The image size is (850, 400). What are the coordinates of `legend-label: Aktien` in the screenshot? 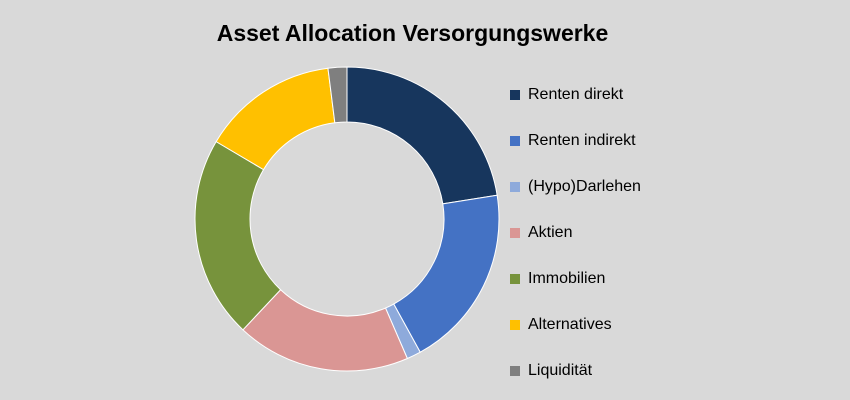 It's located at (550, 232).